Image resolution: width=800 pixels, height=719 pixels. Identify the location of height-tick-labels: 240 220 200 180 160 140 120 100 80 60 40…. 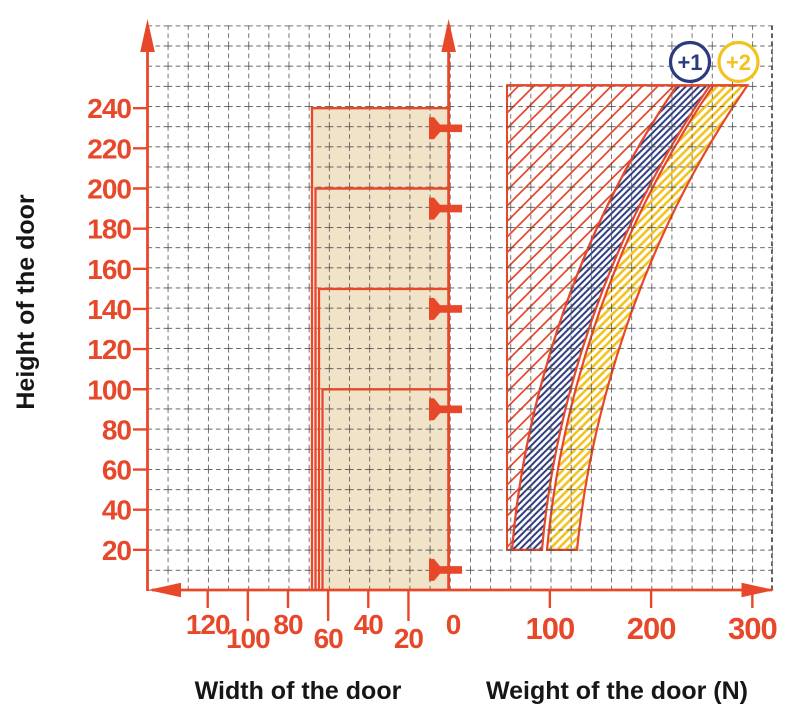
(109, 329).